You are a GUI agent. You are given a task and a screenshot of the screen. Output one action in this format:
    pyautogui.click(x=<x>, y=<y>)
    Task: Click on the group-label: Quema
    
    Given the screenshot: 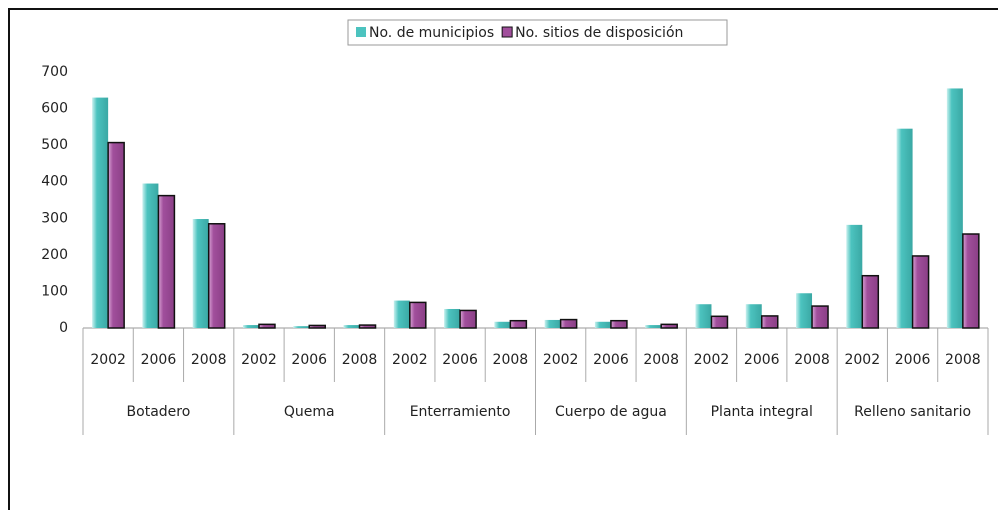 What is the action you would take?
    pyautogui.click(x=309, y=412)
    